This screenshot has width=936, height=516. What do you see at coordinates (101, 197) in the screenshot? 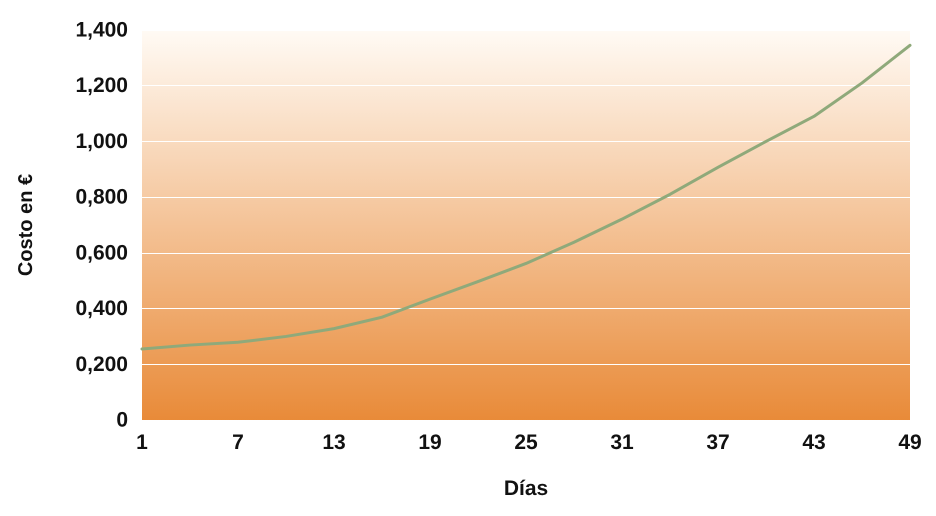
I see `y-tick-label: 0,800` at bounding box center [101, 197].